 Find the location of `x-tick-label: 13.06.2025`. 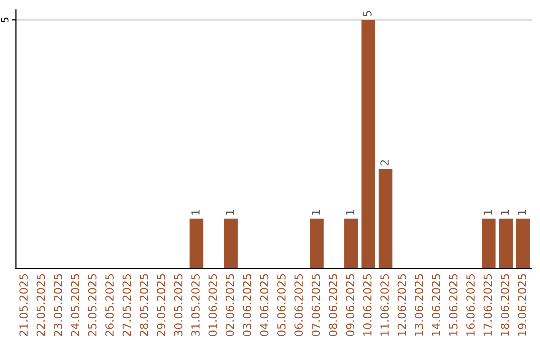

x-tick-label: 13.06.2025 is located at coordinates (419, 305).